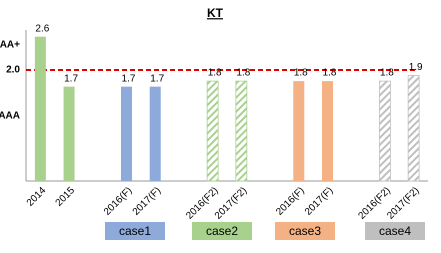 The width and height of the screenshot is (441, 253). Describe the element at coordinates (37, 197) in the screenshot. I see `x-tick-label: 2014` at that location.